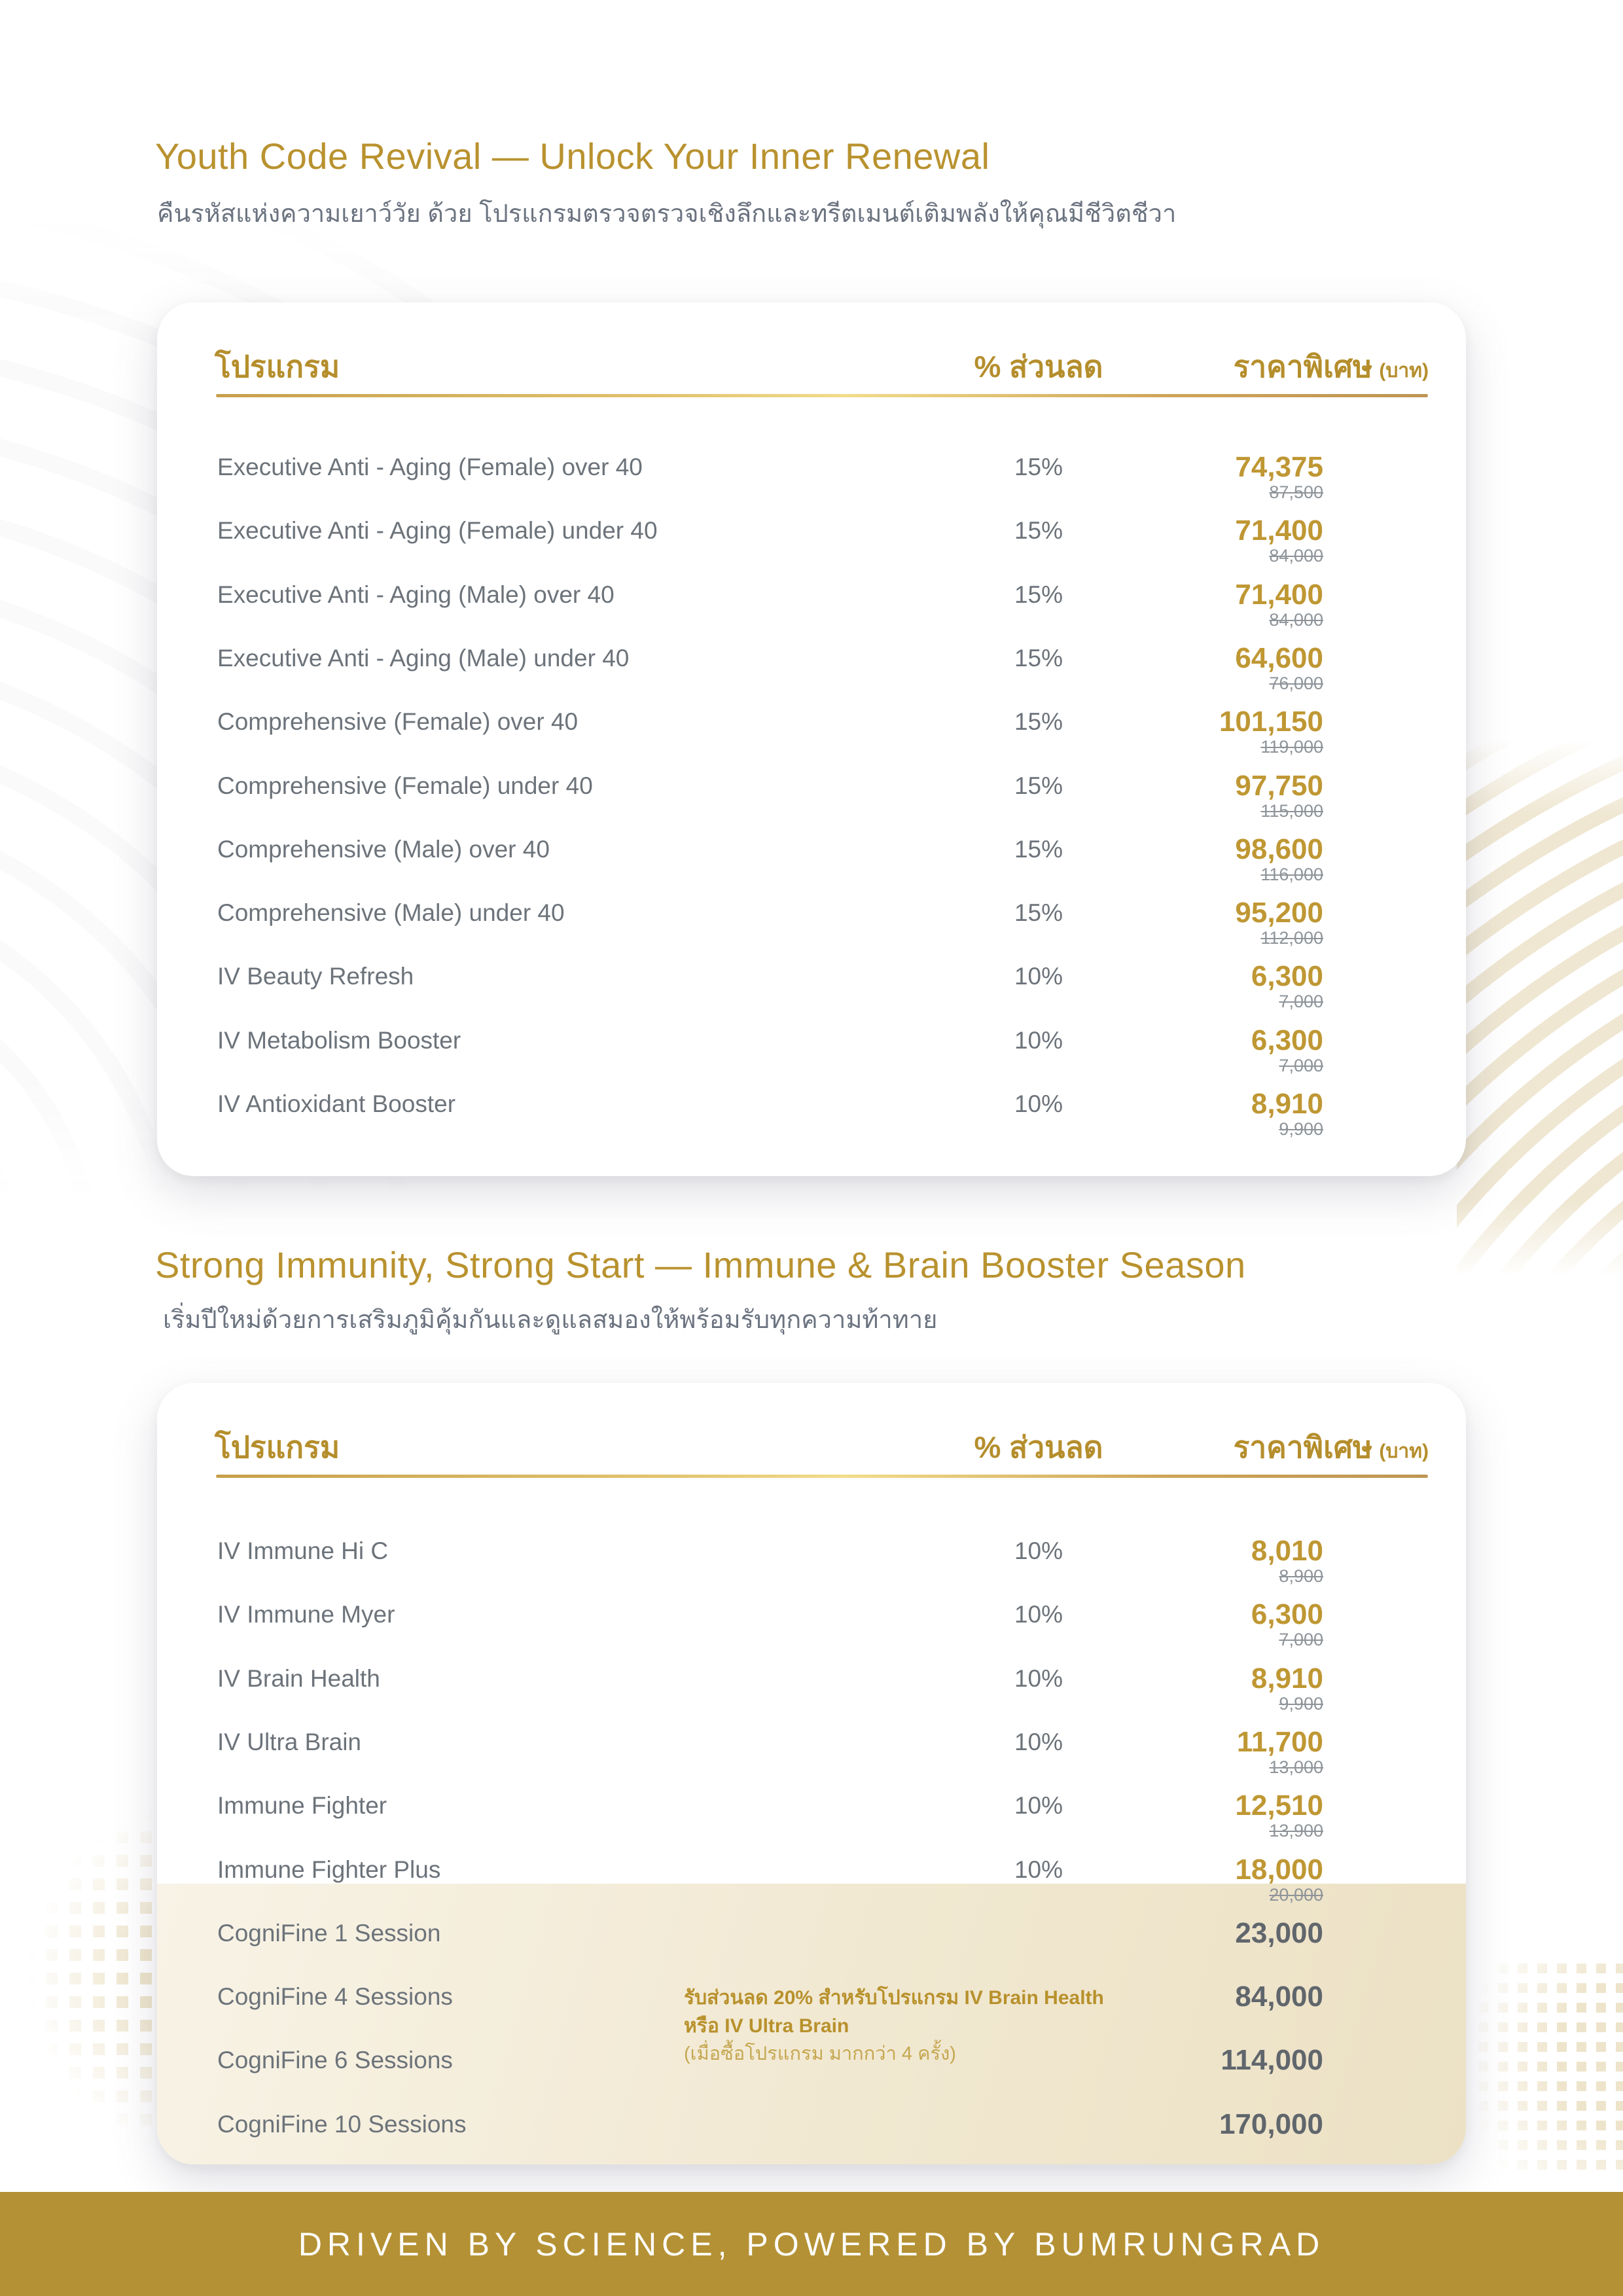 The width and height of the screenshot is (1623, 2296). I want to click on original-price: 8,900, so click(1301, 1576).